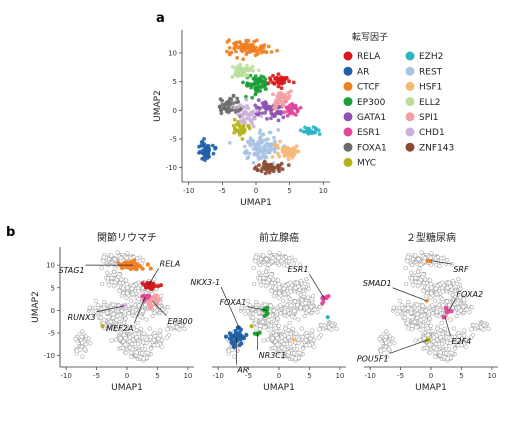 The image size is (520, 424). I want to click on x-axis-label: UMAP1, so click(279, 388).